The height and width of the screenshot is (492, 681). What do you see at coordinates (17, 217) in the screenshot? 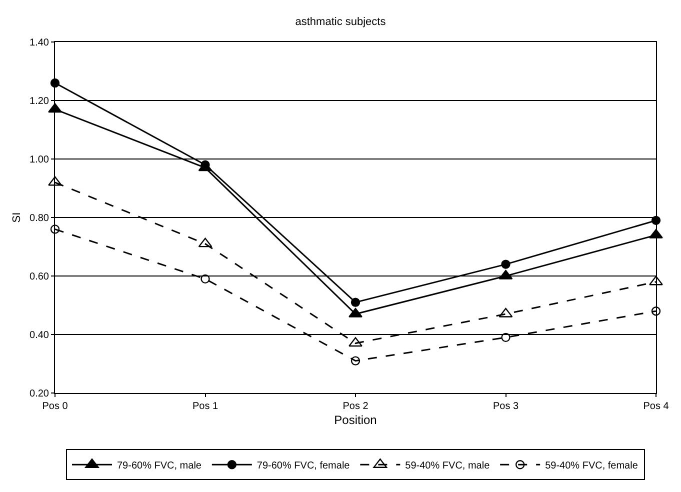
I see `y-axis-title: SI` at bounding box center [17, 217].